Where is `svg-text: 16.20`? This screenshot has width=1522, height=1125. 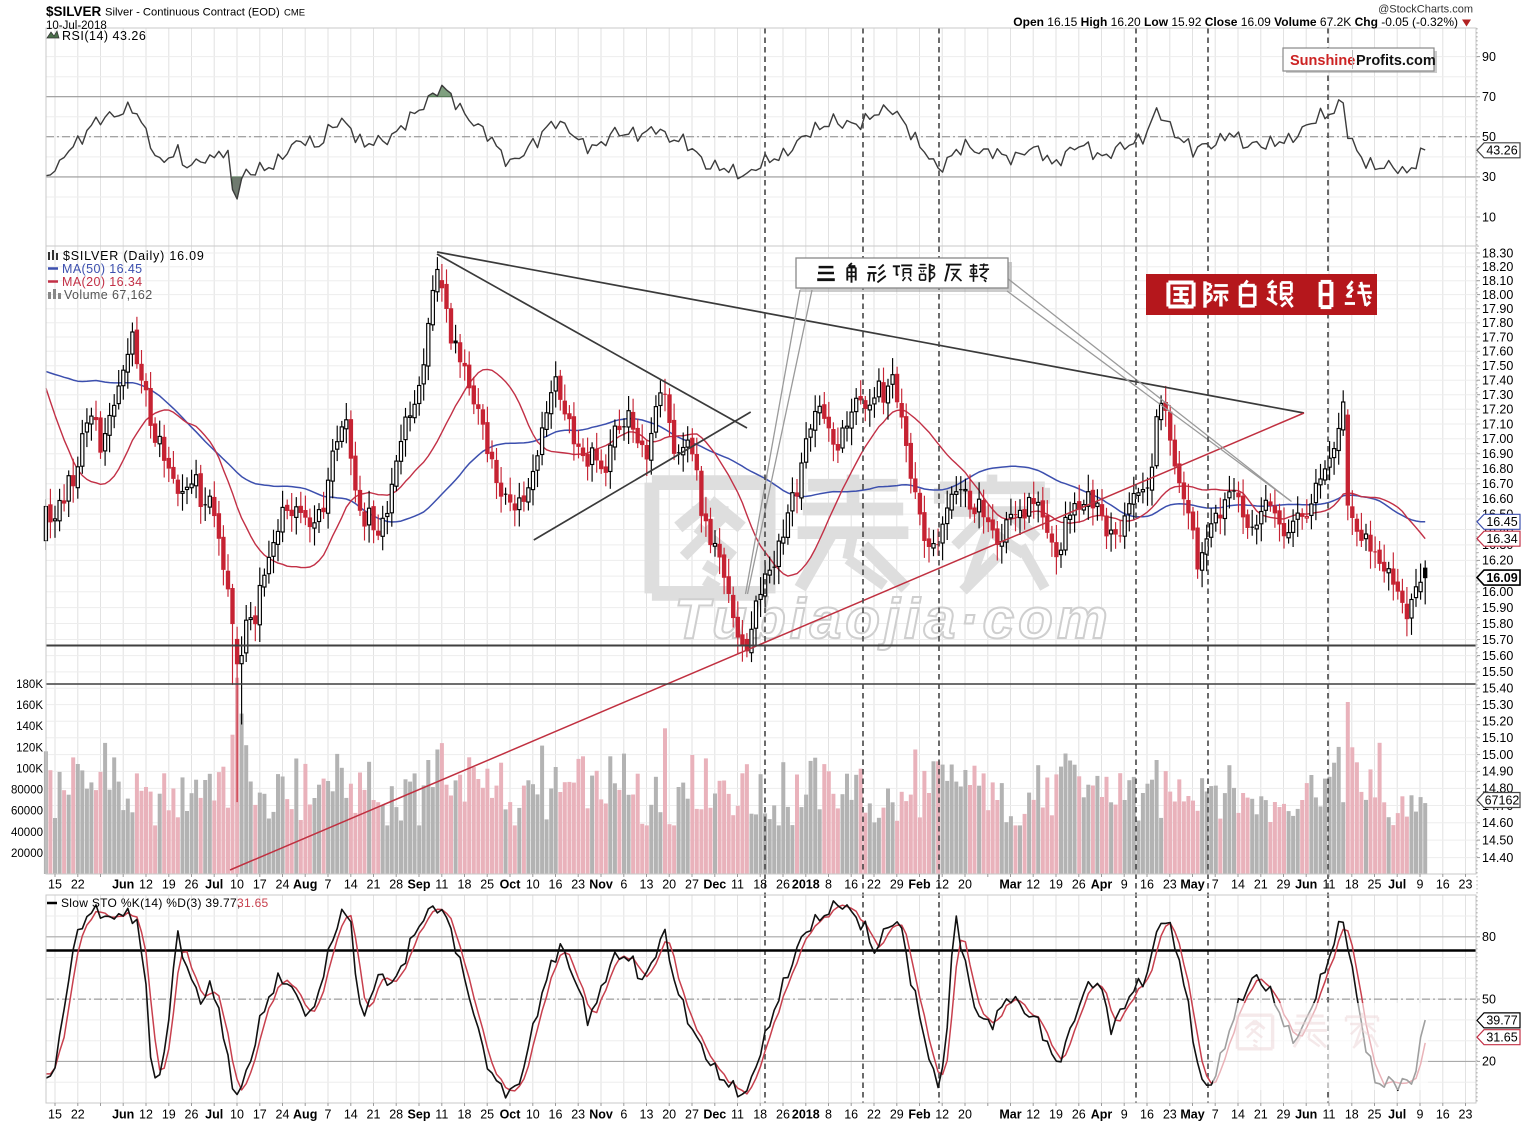
svg-text: 16.20 is located at coordinates (1497, 561).